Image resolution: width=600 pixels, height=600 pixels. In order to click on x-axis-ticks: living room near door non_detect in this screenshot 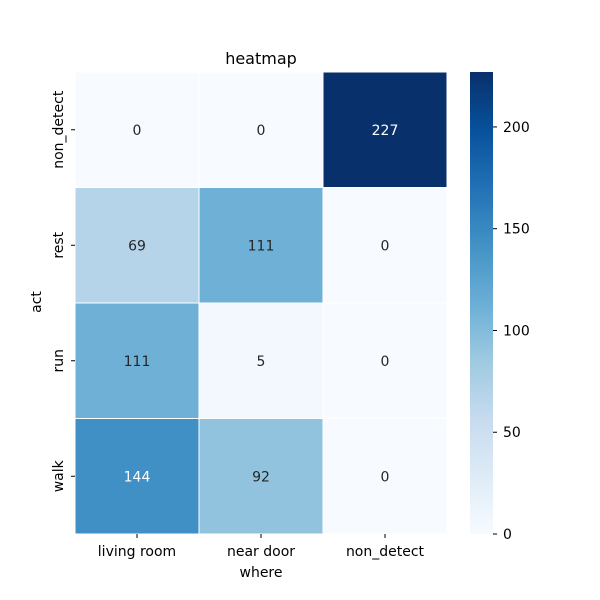, I will do `click(261, 547)`.